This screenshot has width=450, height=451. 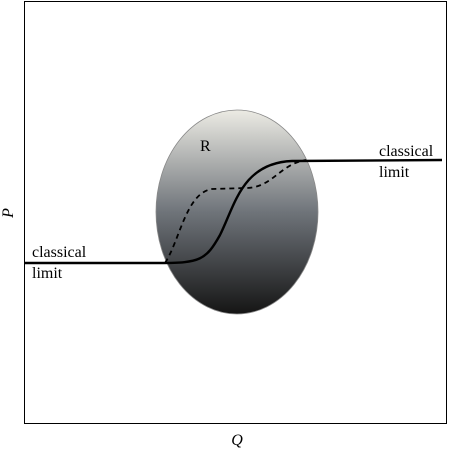 I want to click on y-axis-label: P, so click(x=8, y=213).